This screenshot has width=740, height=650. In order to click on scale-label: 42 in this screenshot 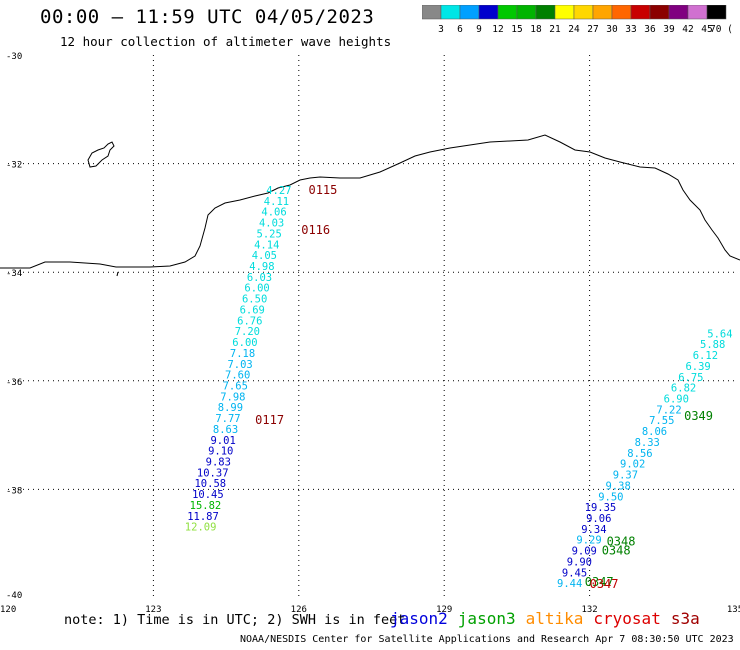, I will do `click(687, 29)`.